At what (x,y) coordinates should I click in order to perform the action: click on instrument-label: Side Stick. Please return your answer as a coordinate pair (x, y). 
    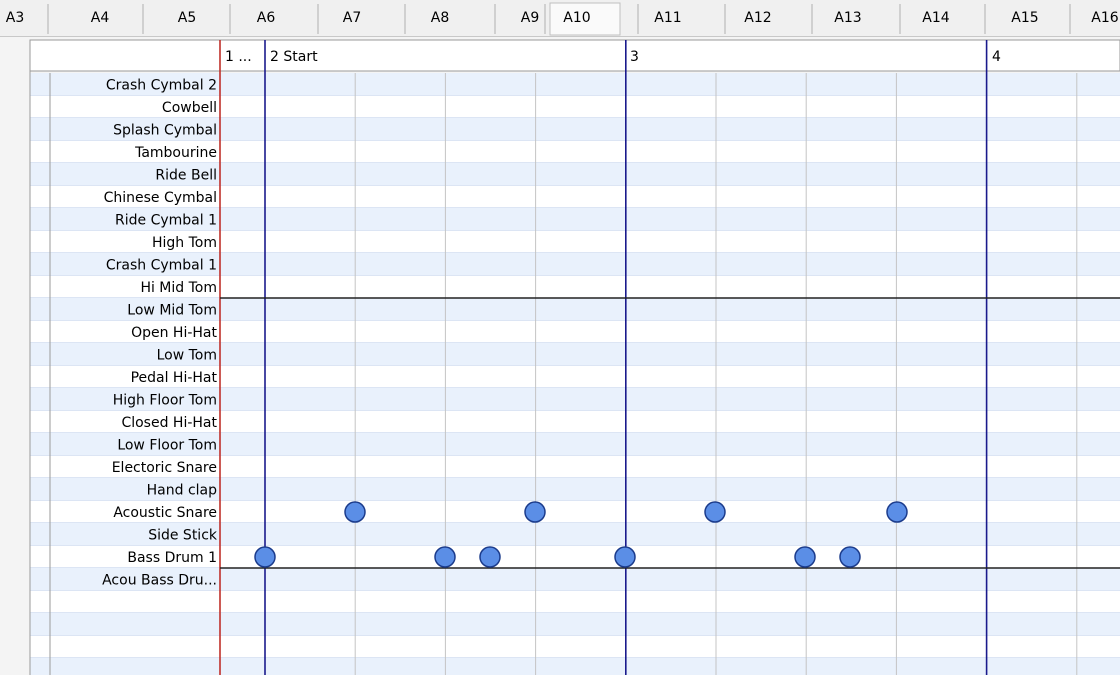
    Looking at the image, I should click on (183, 535).